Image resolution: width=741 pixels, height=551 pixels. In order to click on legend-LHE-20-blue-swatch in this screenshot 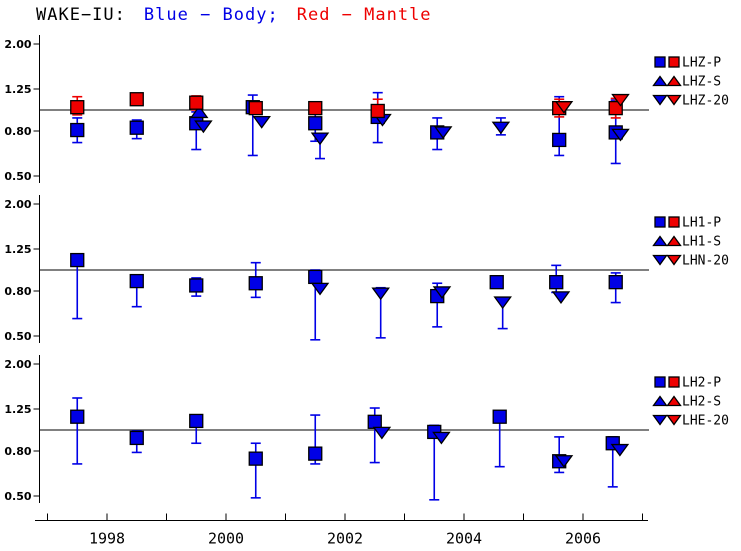, I will do `click(660, 420)`.